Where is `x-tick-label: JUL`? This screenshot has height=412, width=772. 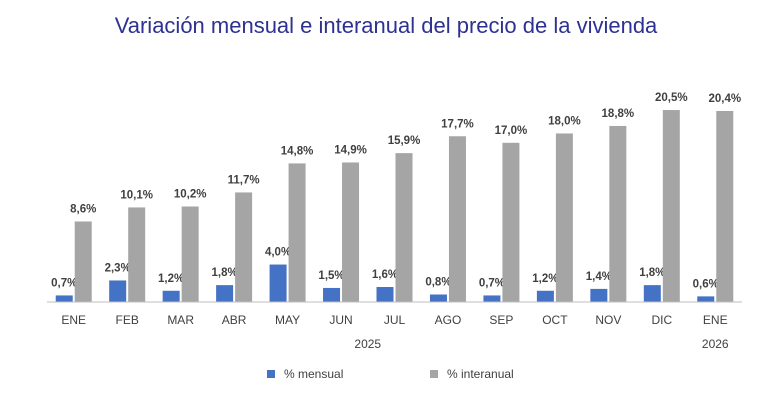
x-tick-label: JUL is located at coordinates (395, 320).